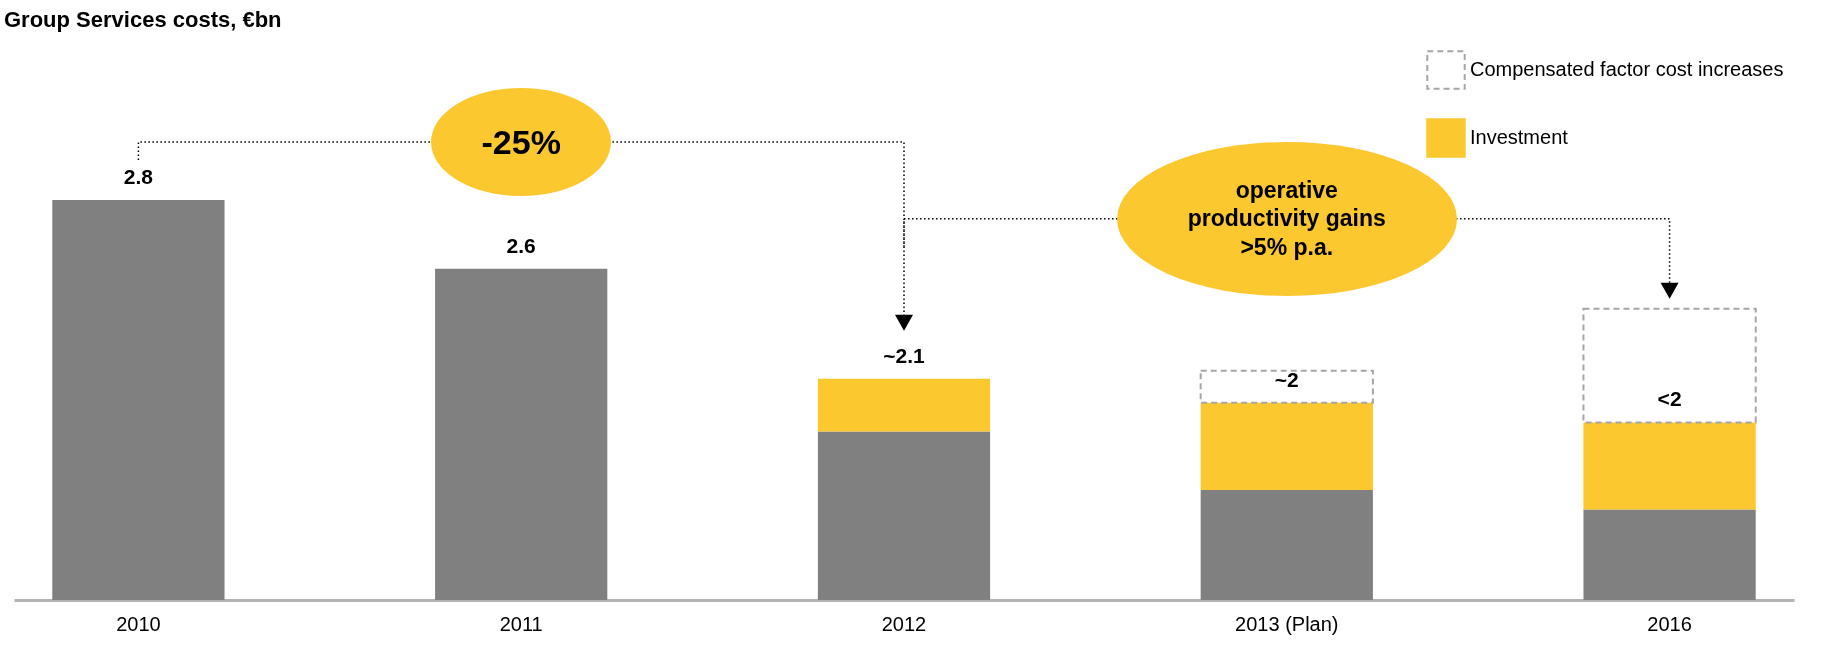 The image size is (1841, 660). I want to click on annotation: operative productivity gains >5% p.a., so click(1286, 218).